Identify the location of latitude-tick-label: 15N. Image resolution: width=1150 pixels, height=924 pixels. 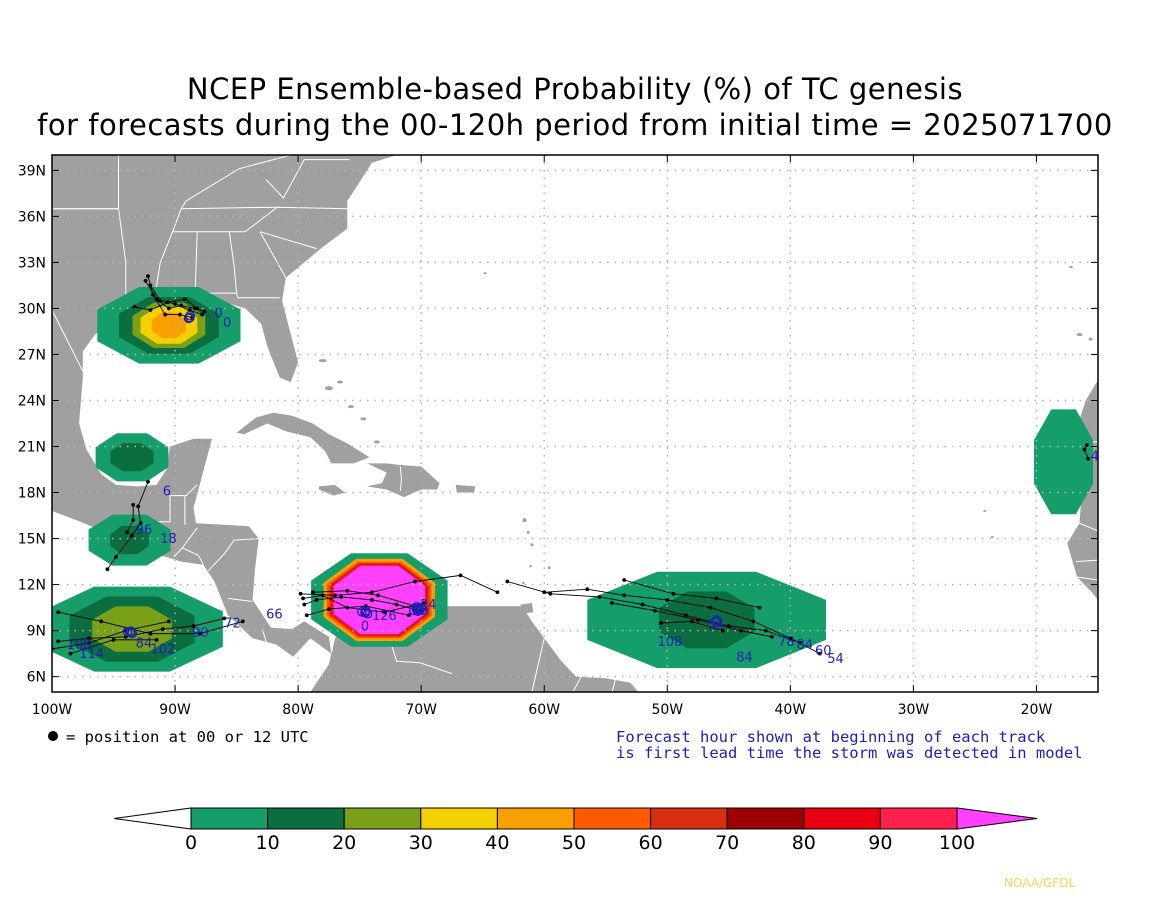
(32, 540).